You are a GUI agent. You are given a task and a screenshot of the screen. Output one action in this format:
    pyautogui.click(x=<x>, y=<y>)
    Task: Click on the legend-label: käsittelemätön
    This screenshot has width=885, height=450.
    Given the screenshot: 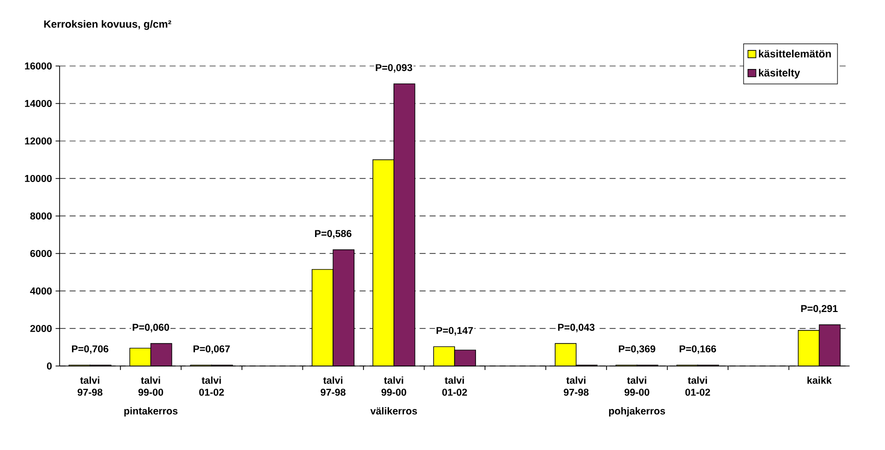 What is the action you would take?
    pyautogui.click(x=794, y=54)
    